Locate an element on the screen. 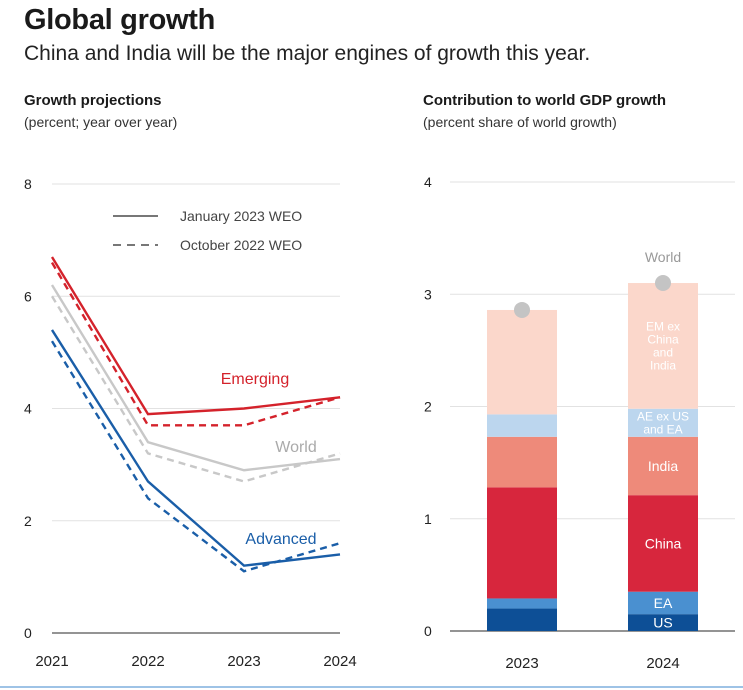 This screenshot has height=690, width=743. bar-label-ae_ex: AE ex US is located at coordinates (663, 416).